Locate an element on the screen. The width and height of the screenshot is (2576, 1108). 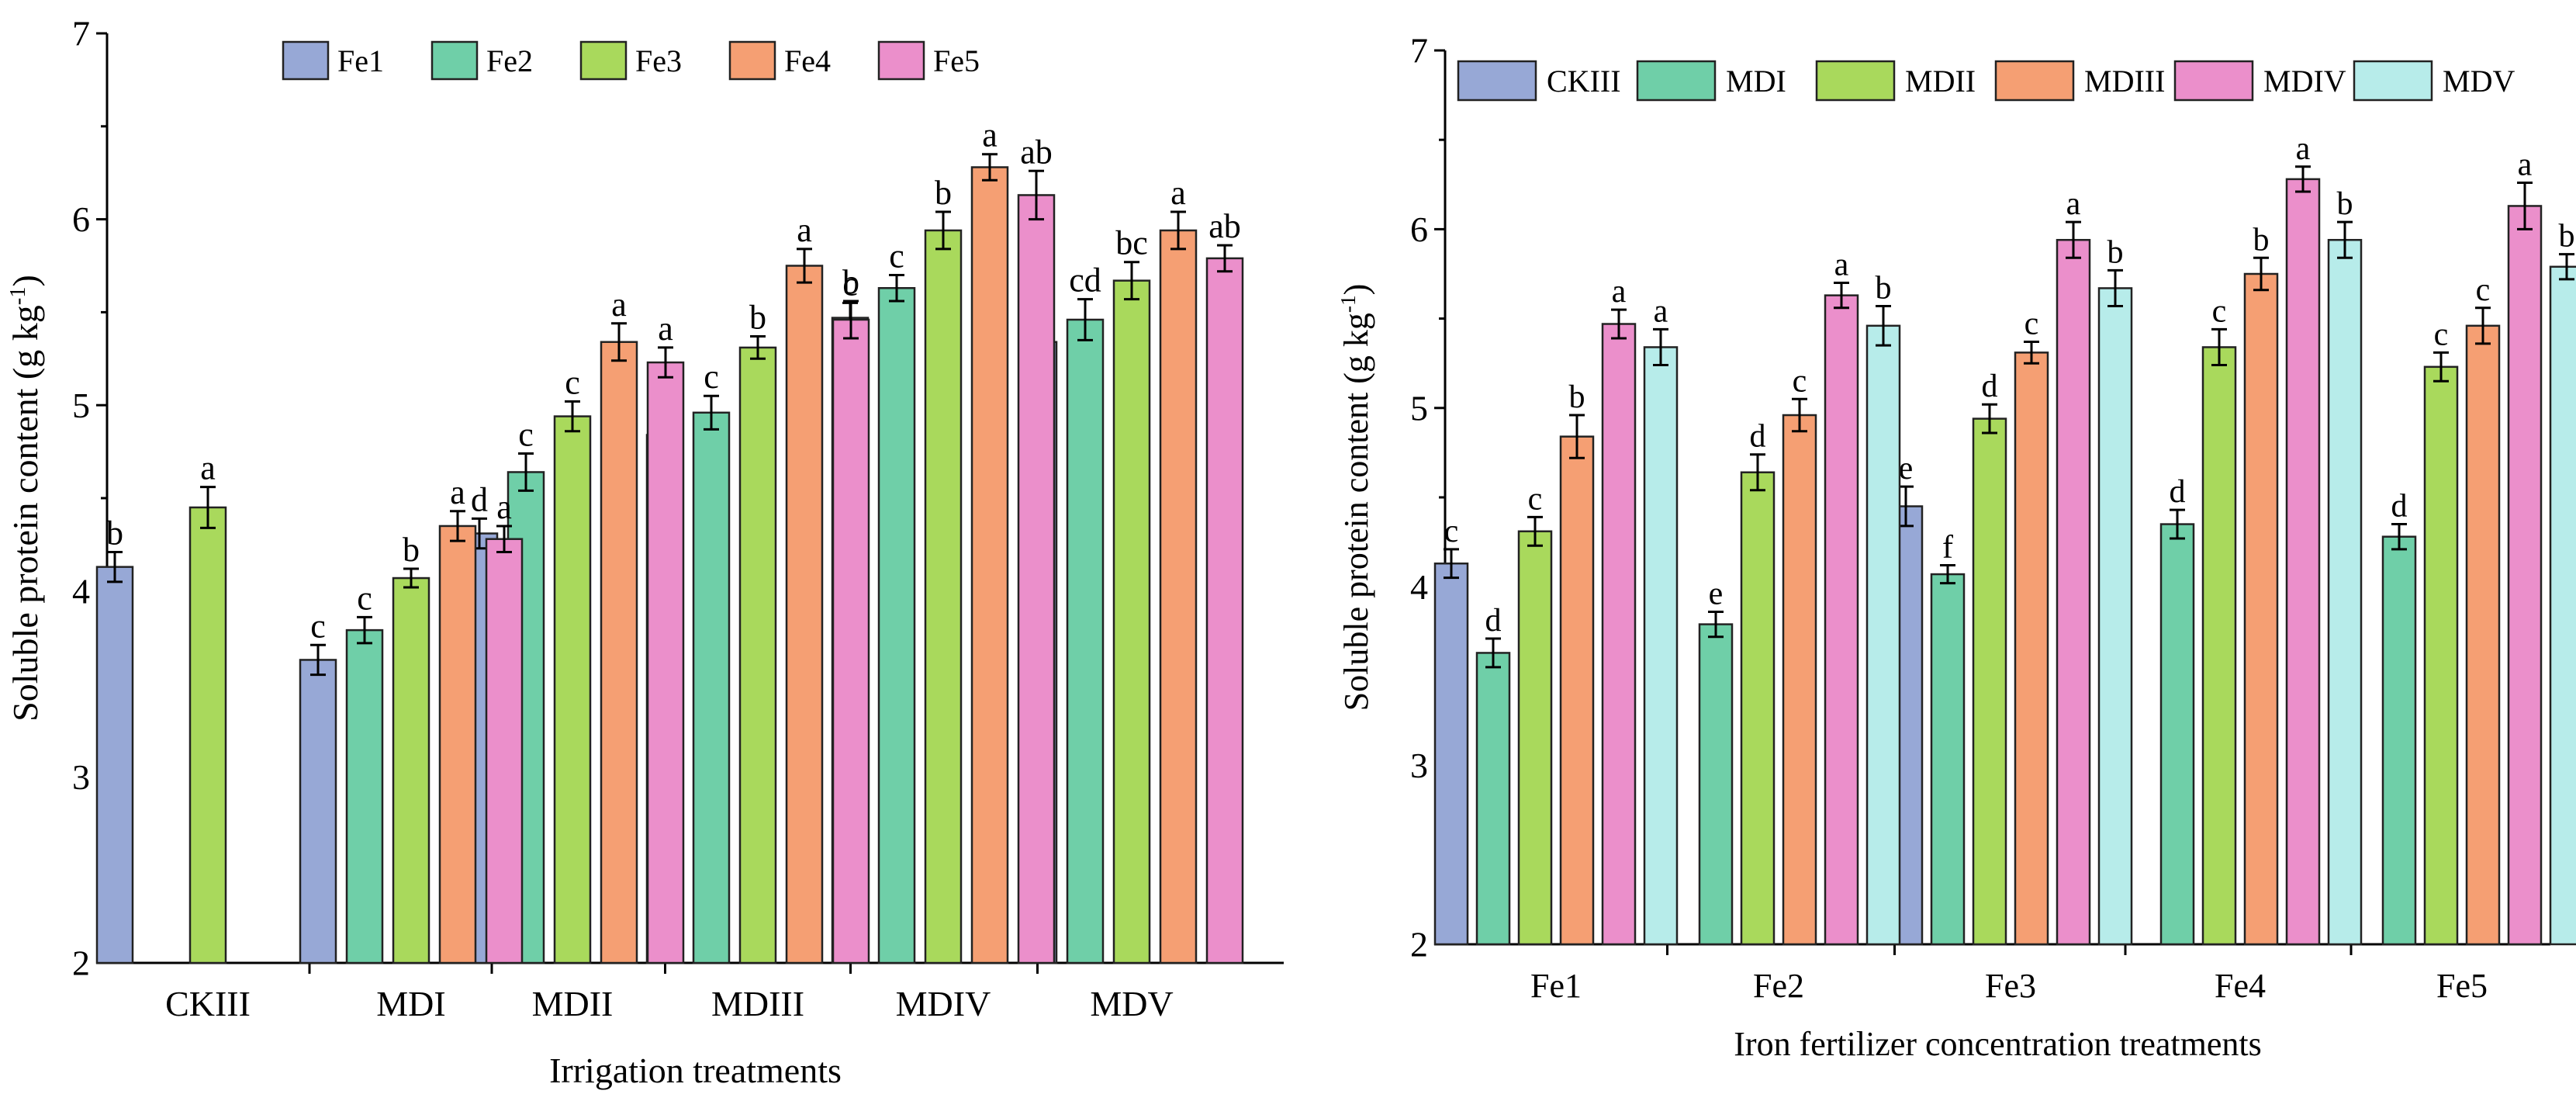
bar-fe4-mdii is located at coordinates (619, 653).